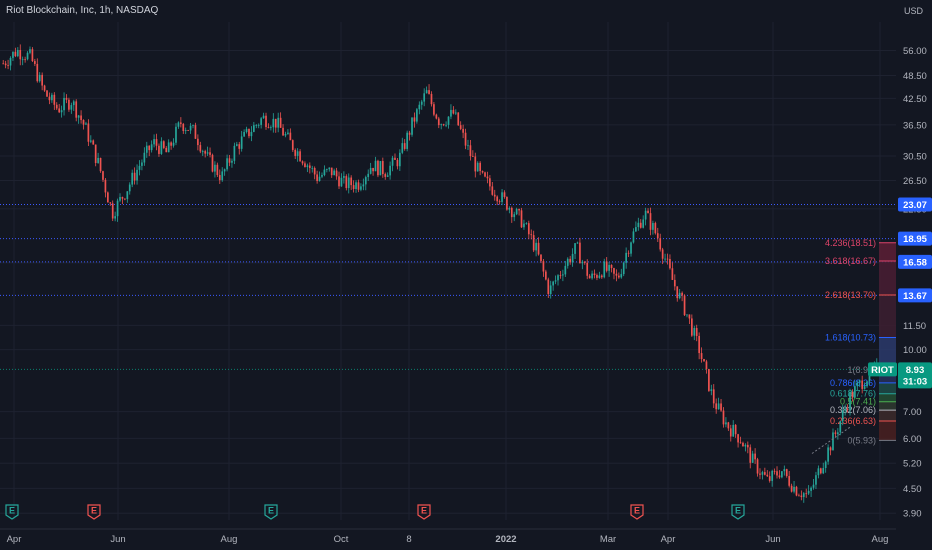 The height and width of the screenshot is (550, 932). What do you see at coordinates (912, 514) in the screenshot?
I see `y-tick-label: 3.90` at bounding box center [912, 514].